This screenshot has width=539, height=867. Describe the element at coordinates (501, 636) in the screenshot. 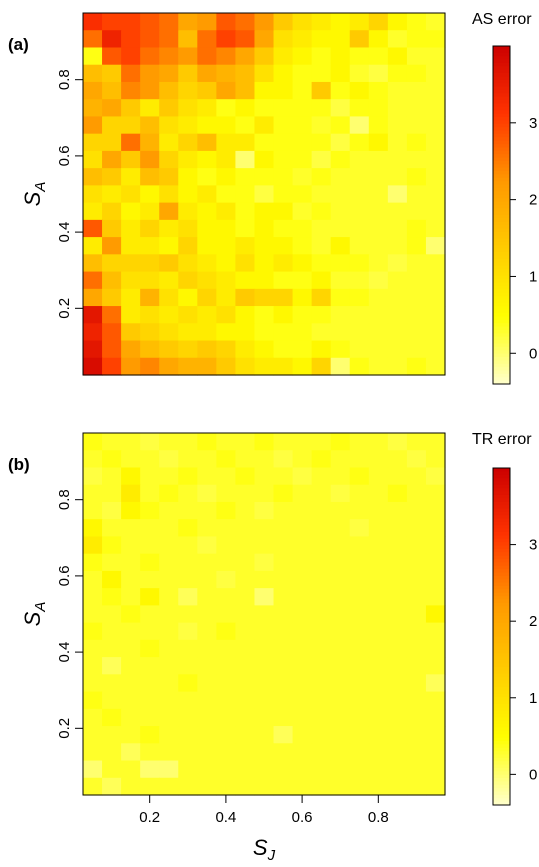

I see `colorbar-frame` at that location.